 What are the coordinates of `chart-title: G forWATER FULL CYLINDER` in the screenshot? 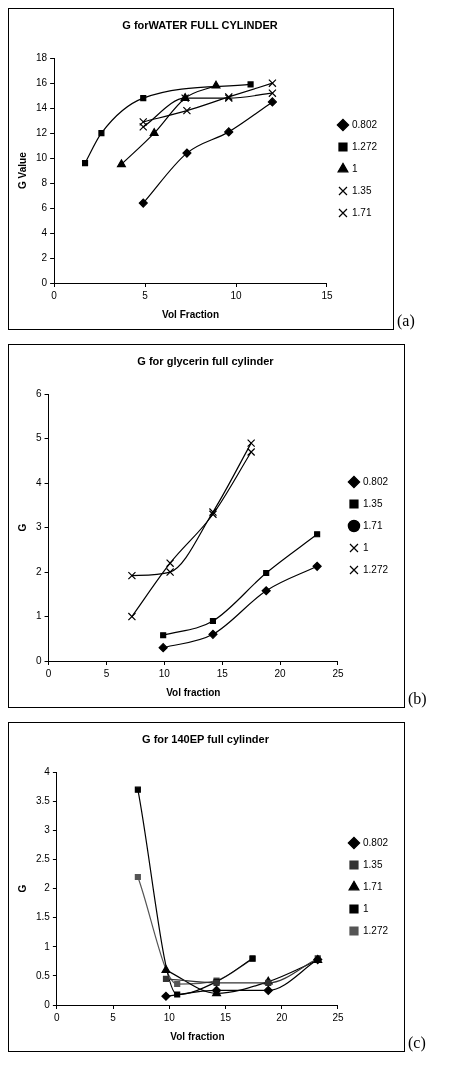 It's located at (200, 24).